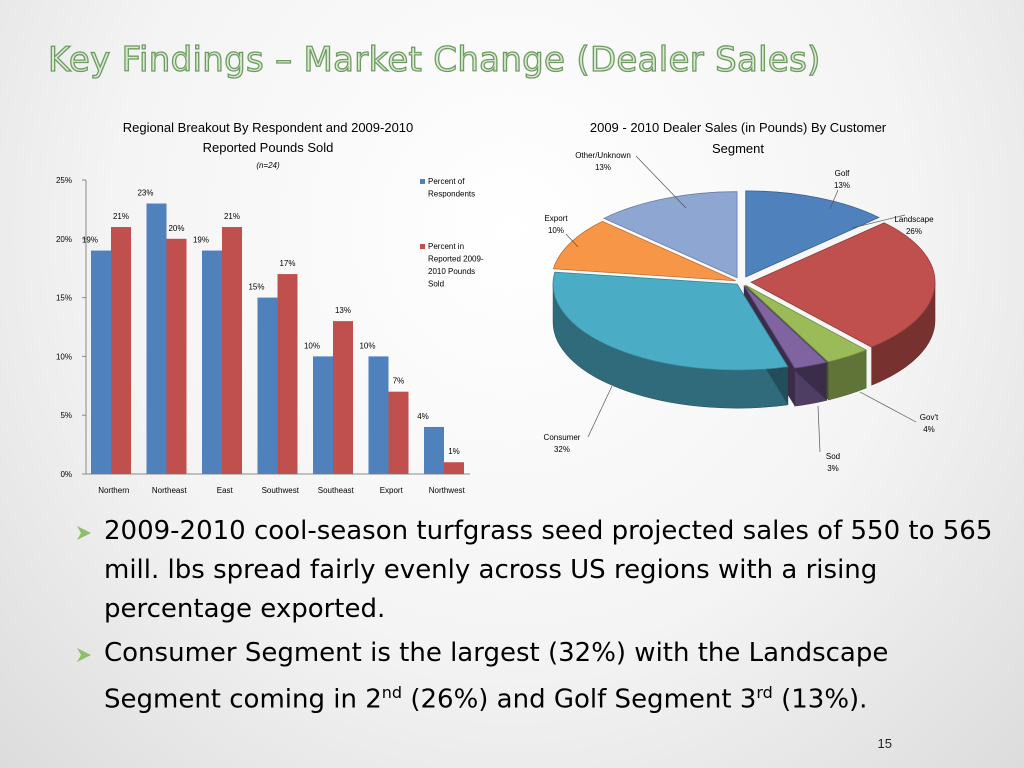 Image resolution: width=1024 pixels, height=768 pixels. I want to click on bar-category-label: Southwest, so click(281, 490).